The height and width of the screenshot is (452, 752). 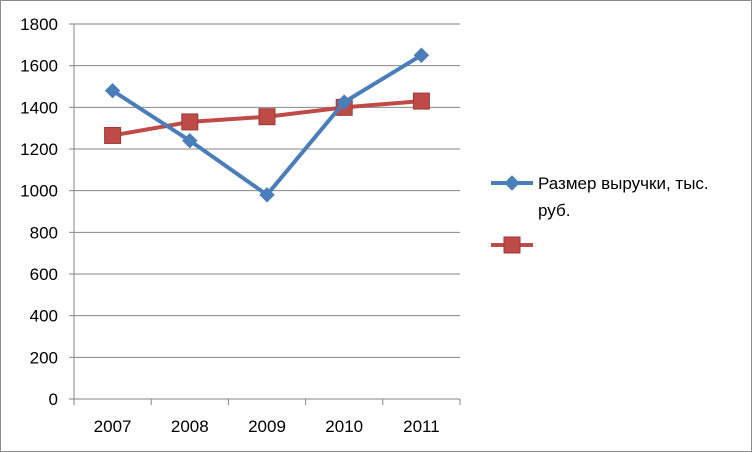 What do you see at coordinates (39, 107) in the screenshot?
I see `y-tick-label: 1400` at bounding box center [39, 107].